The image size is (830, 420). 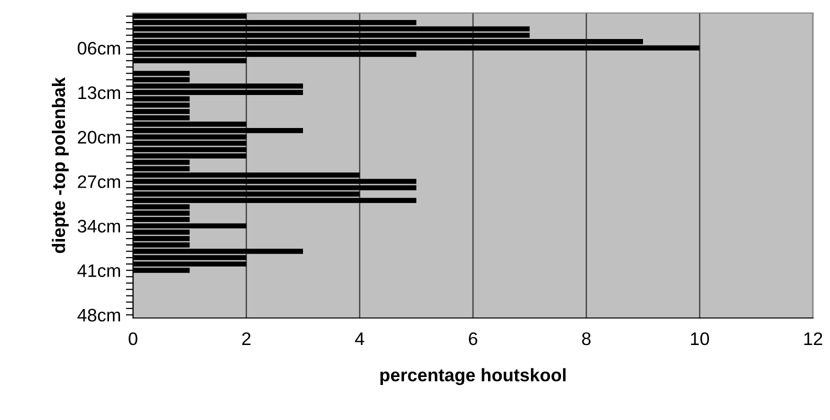 I want to click on y-axis-title: diepte -top polenbak, so click(x=60, y=165).